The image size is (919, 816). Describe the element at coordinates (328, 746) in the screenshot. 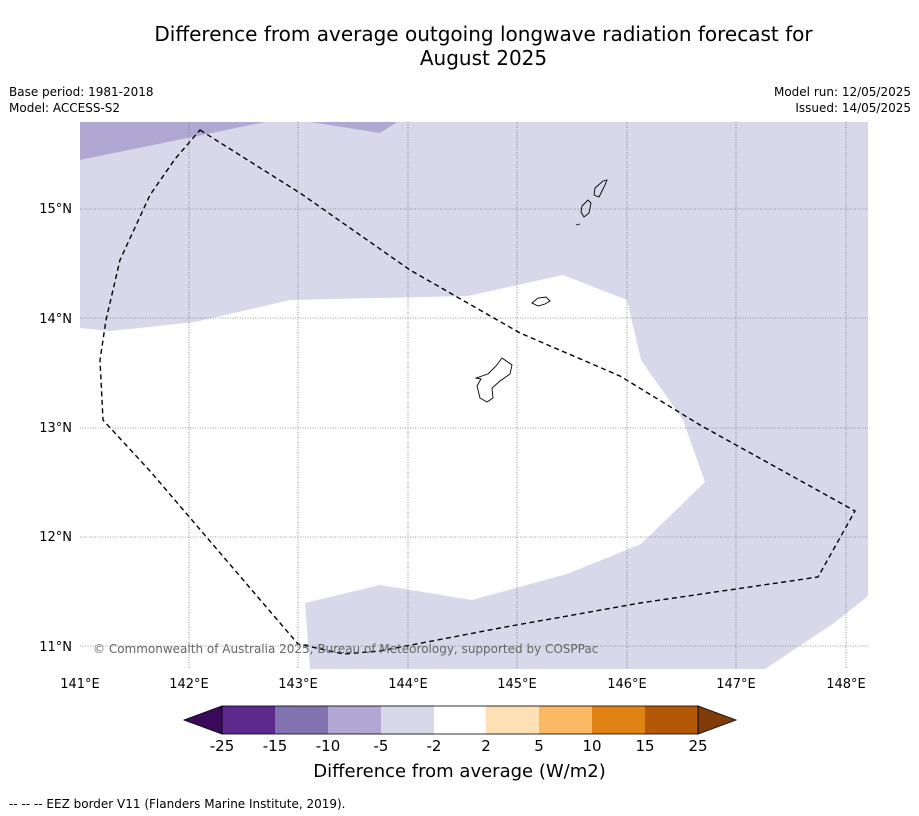

I see `colorbar-tick-label: -10` at that location.